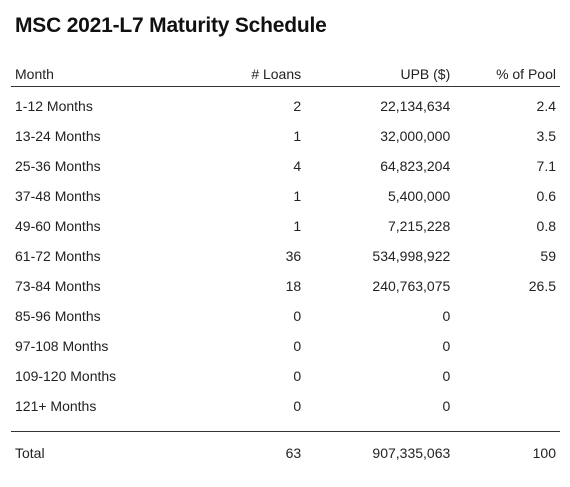 Image resolution: width=570 pixels, height=487 pixels. I want to click on row-loans: 36, so click(293, 256).